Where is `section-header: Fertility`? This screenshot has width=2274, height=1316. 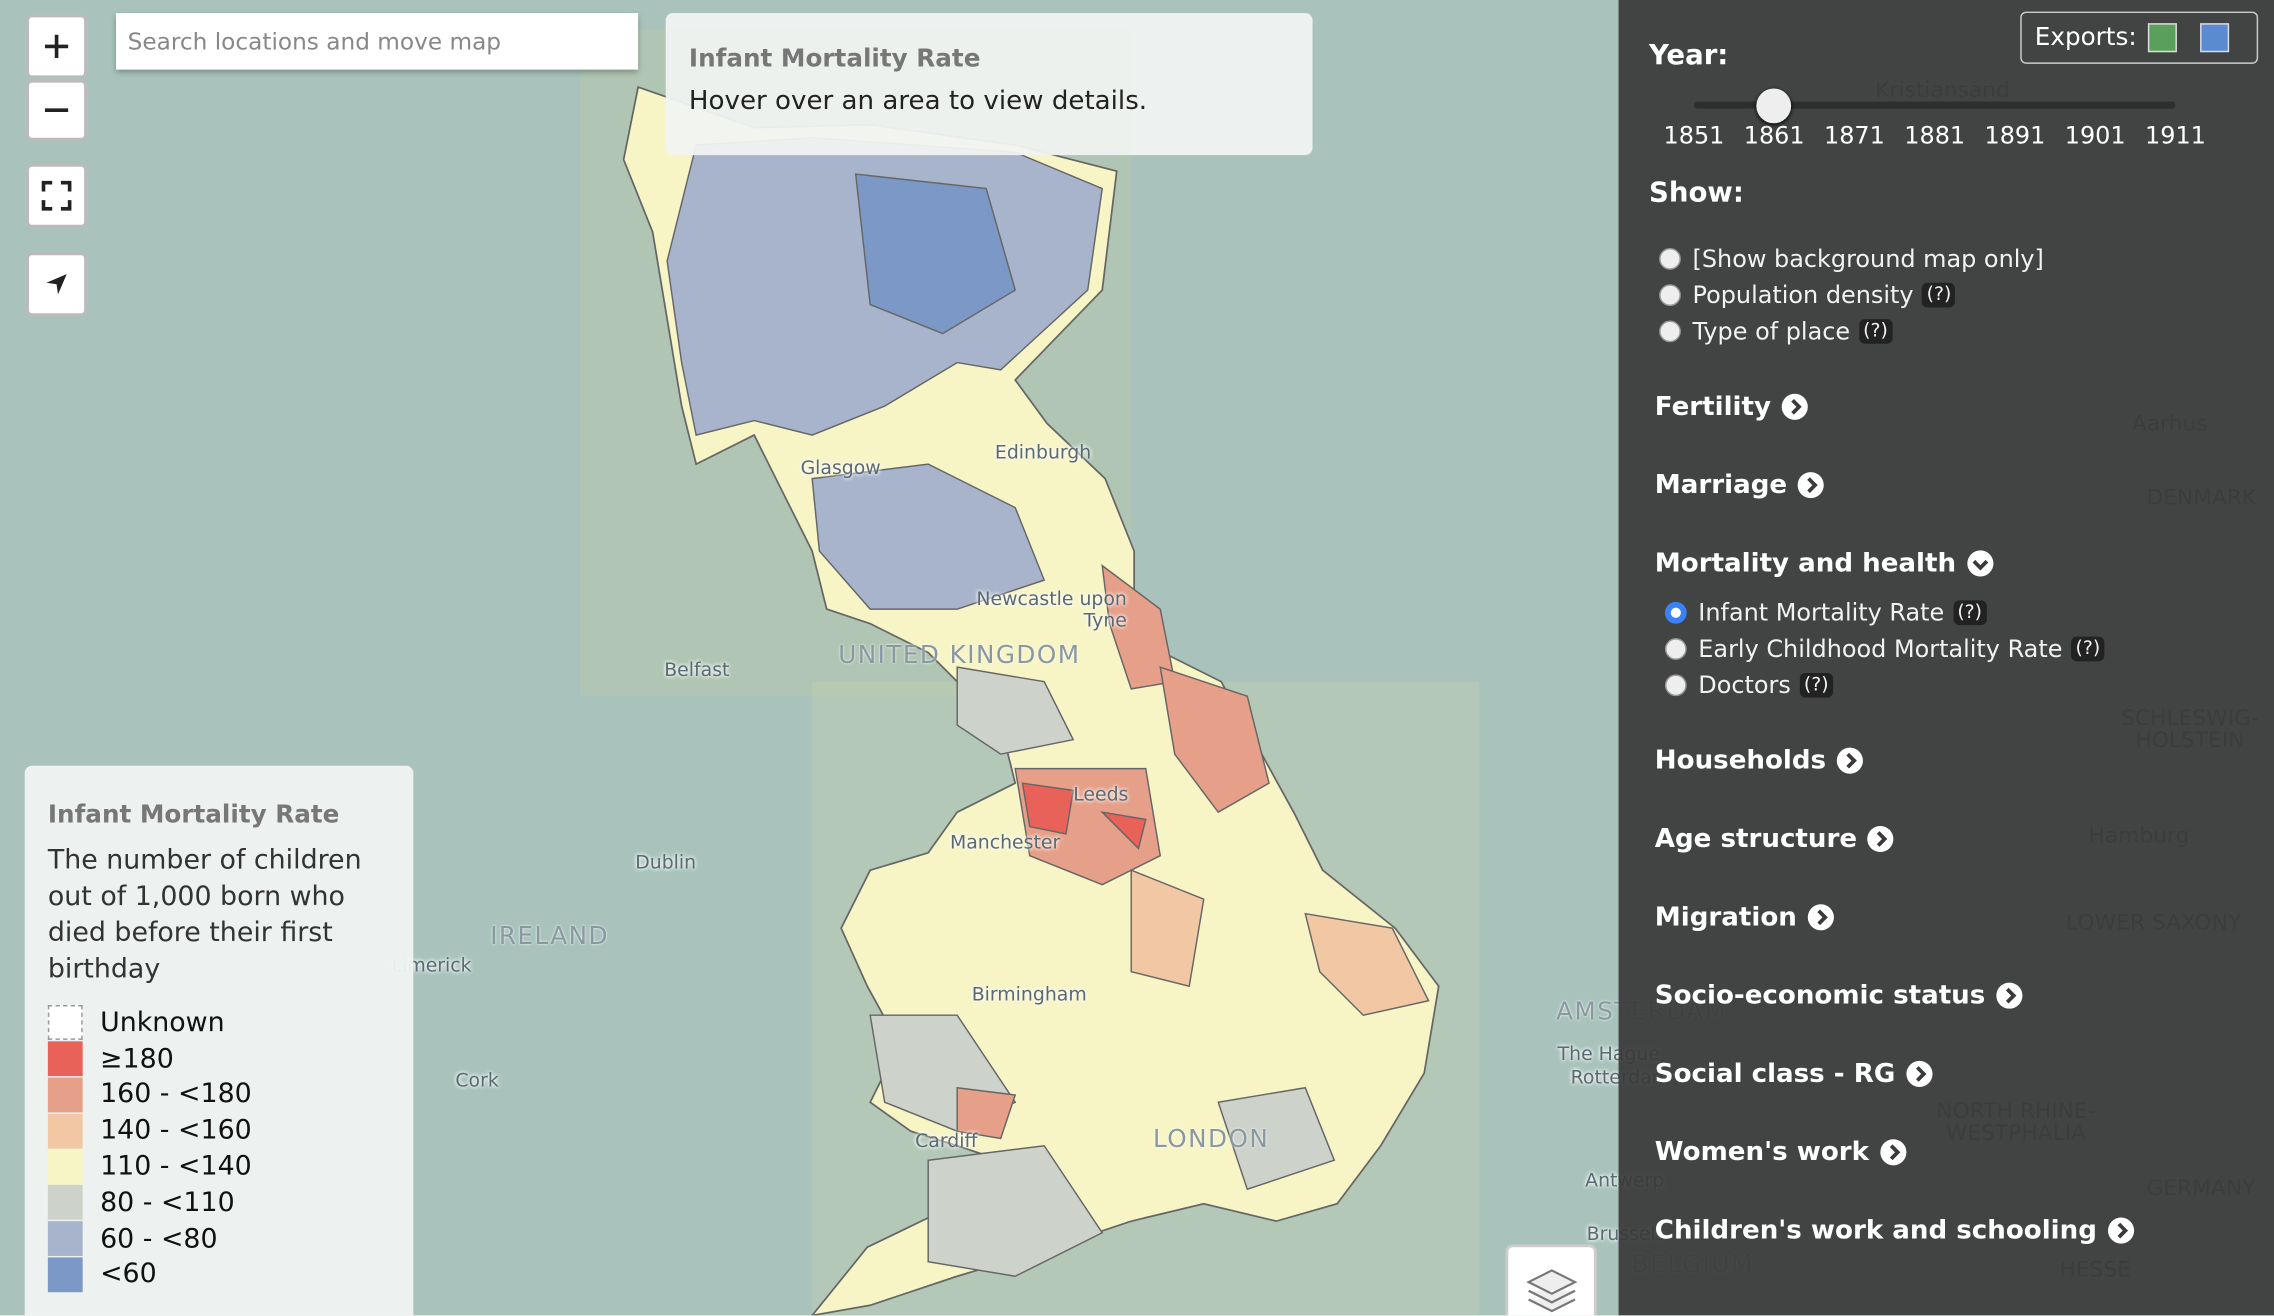 section-header: Fertility is located at coordinates (1732, 407).